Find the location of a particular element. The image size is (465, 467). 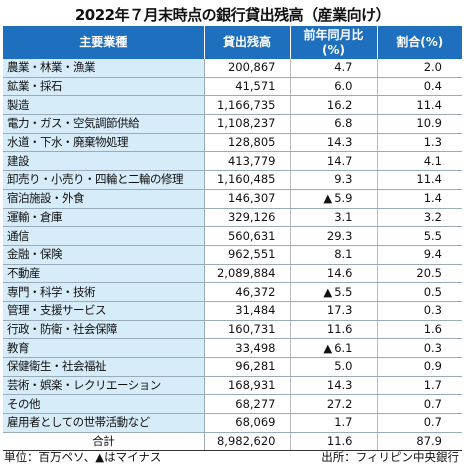

table-row: 管理・支援サービス 31,484 17.3 0.3 is located at coordinates (232, 311).